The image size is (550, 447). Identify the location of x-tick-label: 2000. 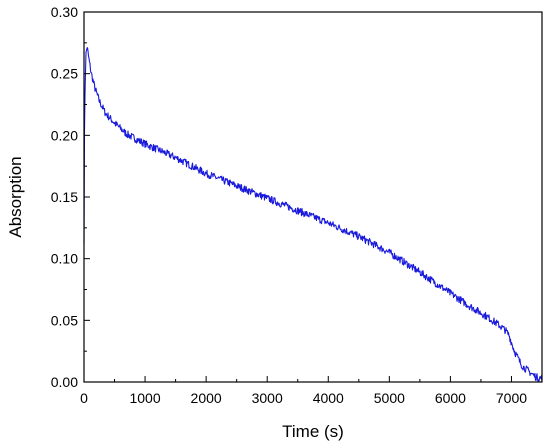
(206, 398).